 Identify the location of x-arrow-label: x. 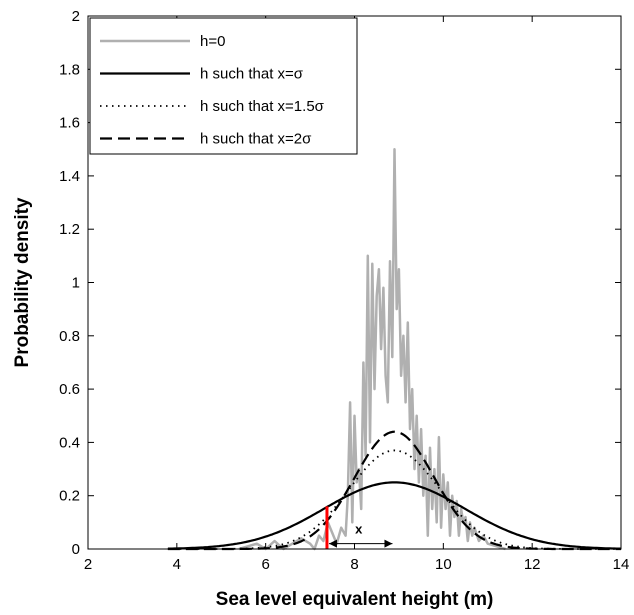
(359, 529).